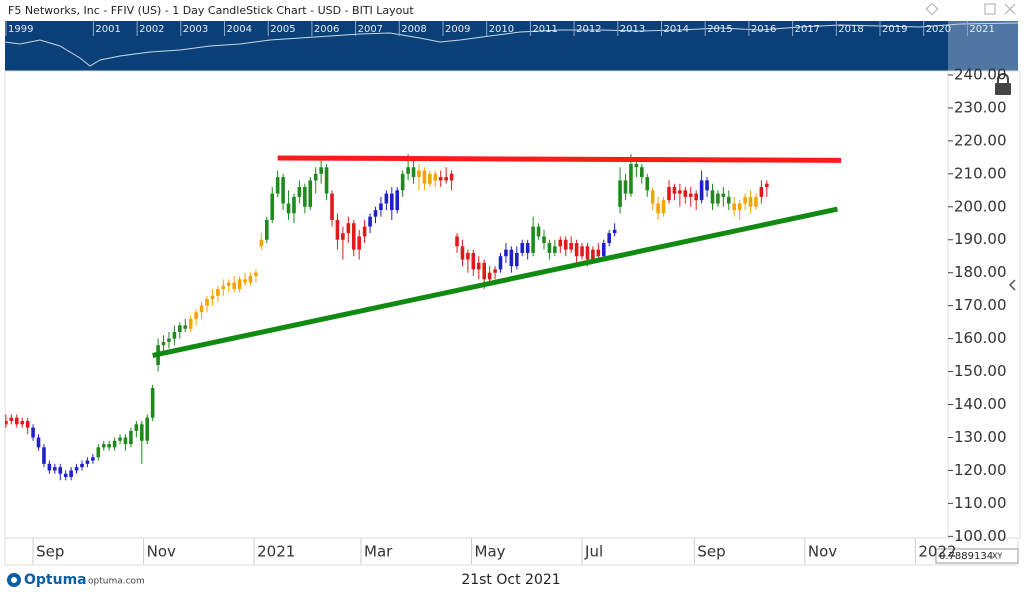  Describe the element at coordinates (980, 437) in the screenshot. I see `y-tick-label: 130.00` at that location.